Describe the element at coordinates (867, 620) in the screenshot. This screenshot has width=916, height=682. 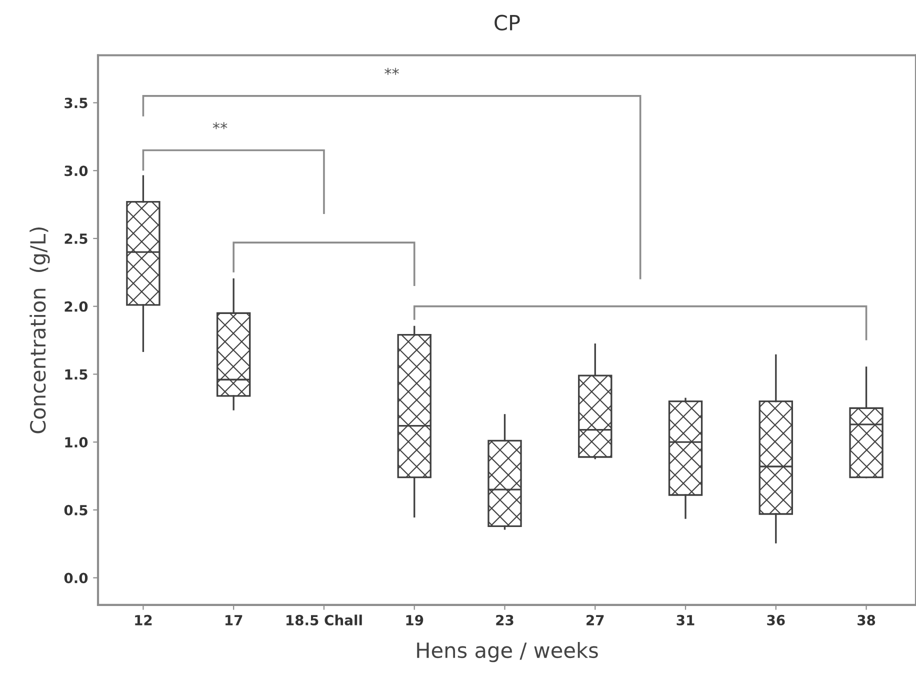
I see `x-tick-label: 38` at that location.